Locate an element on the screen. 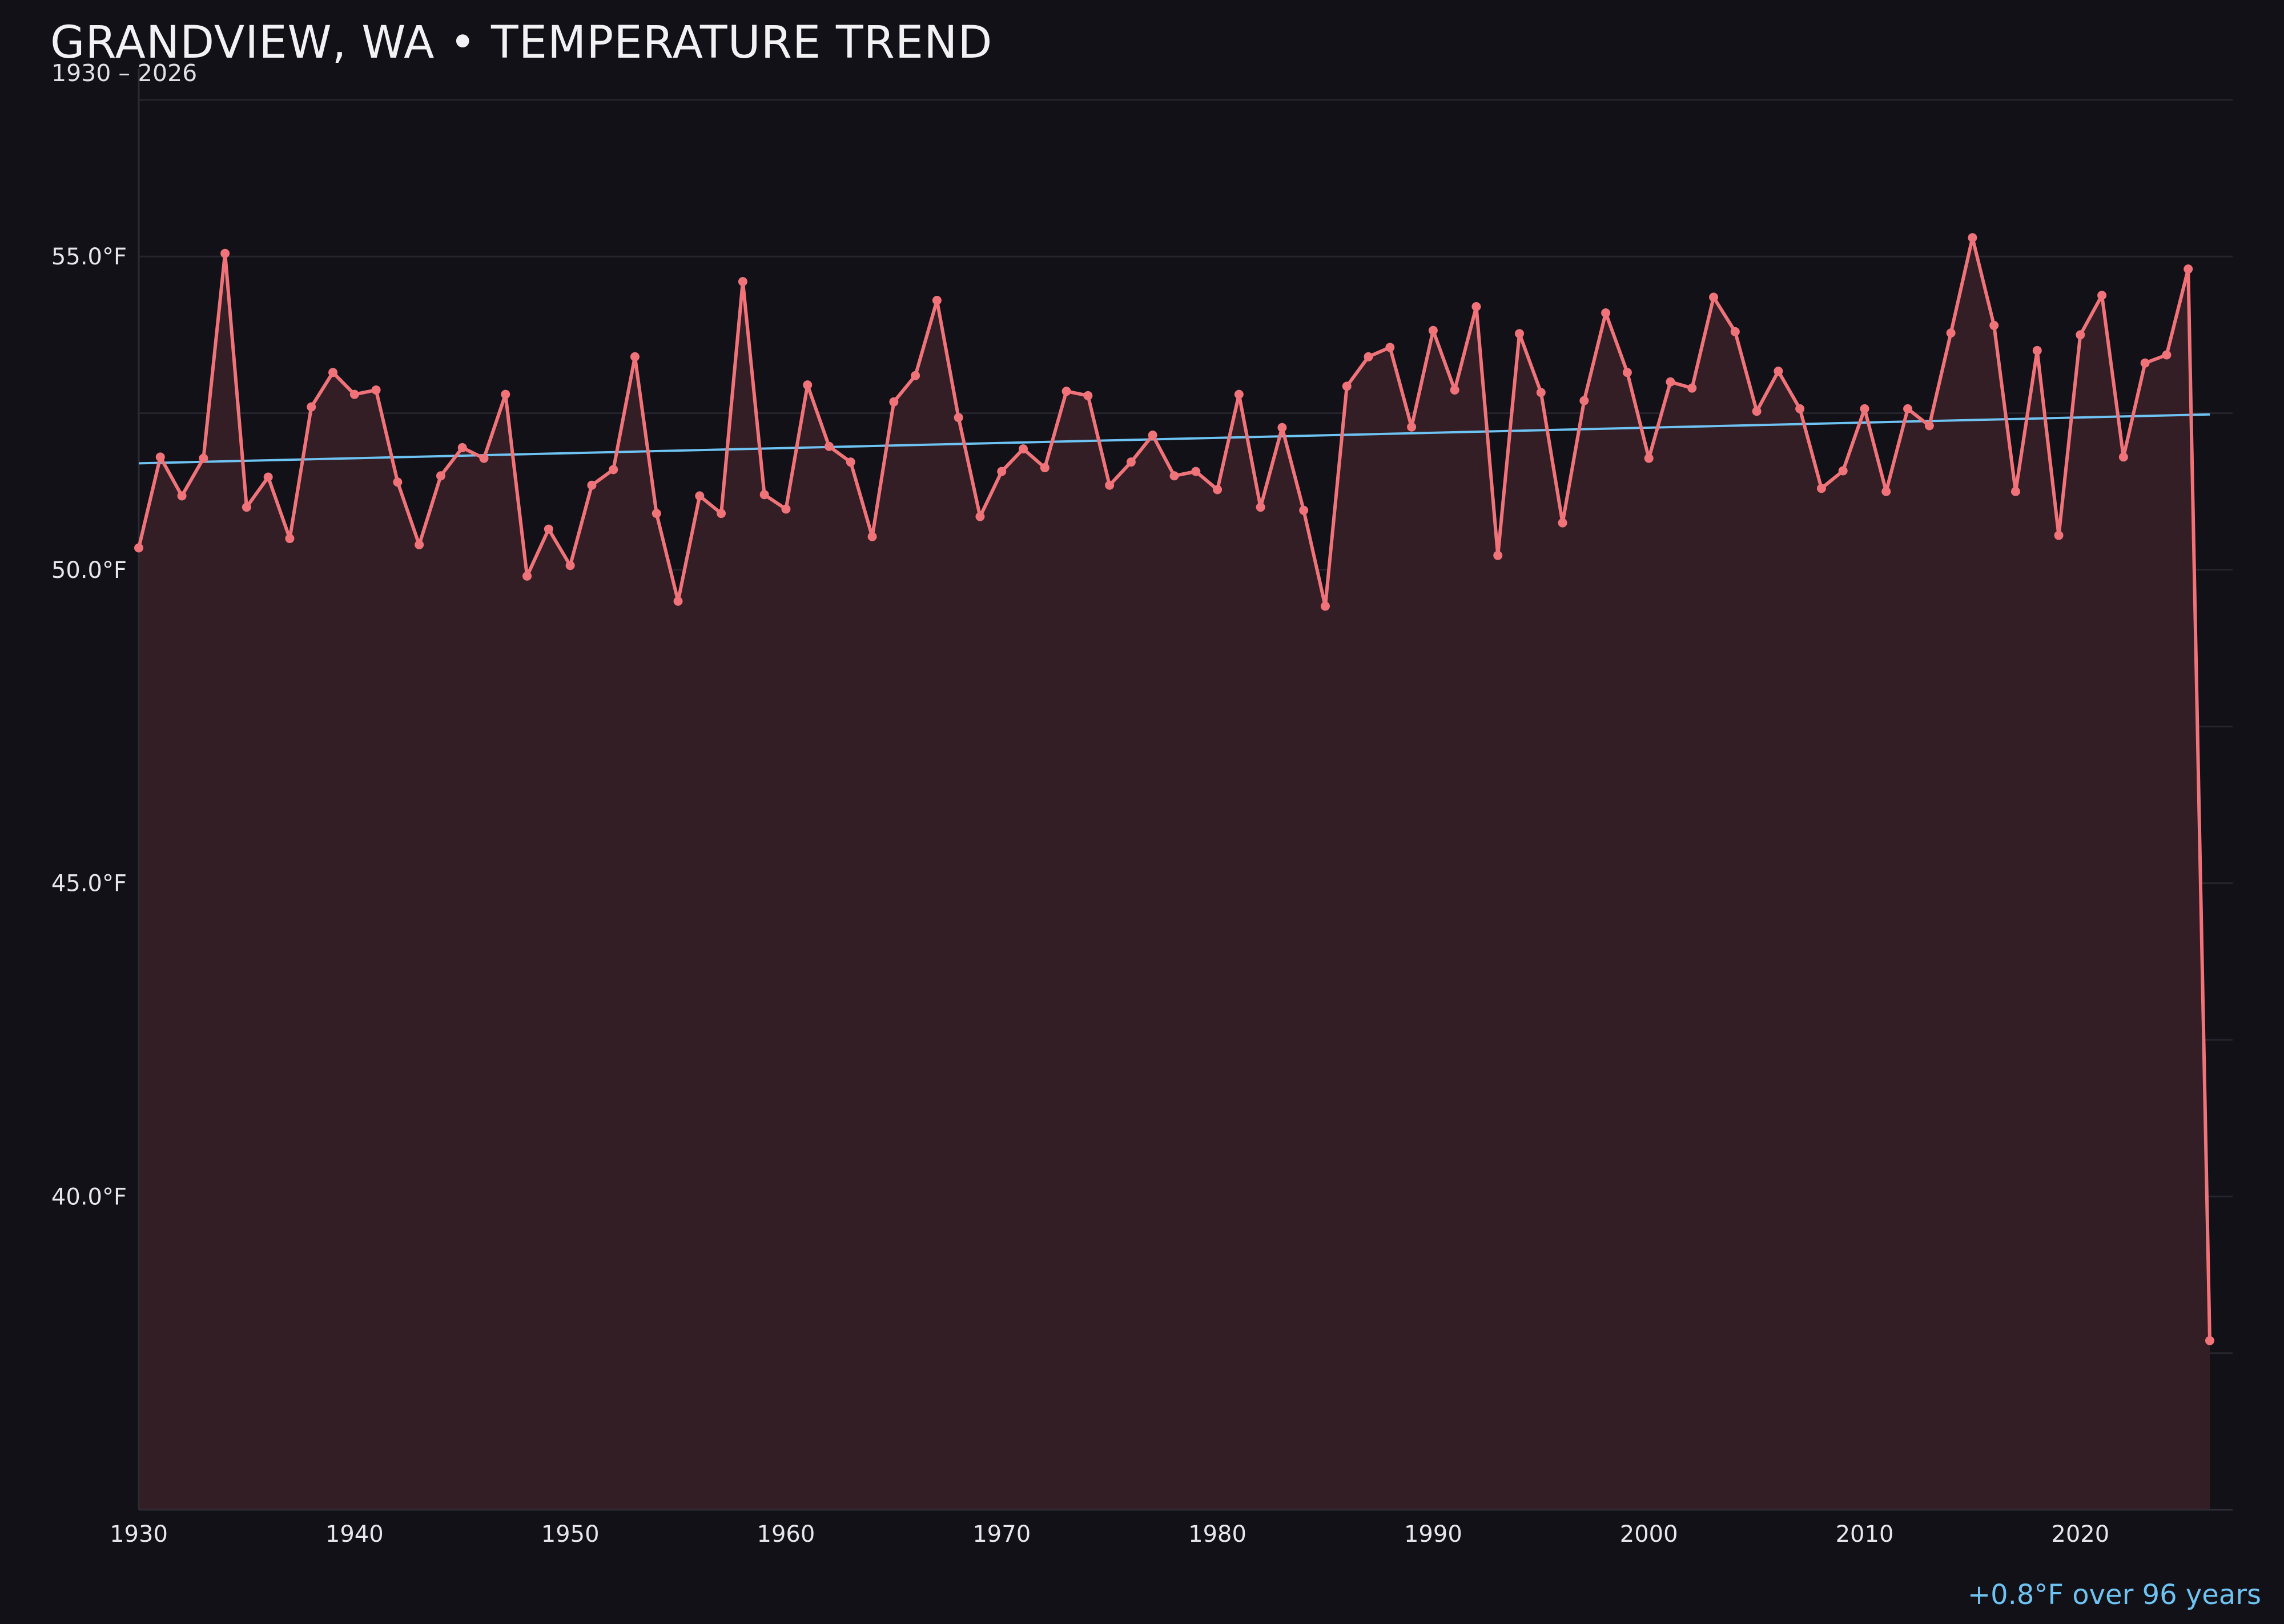 The height and width of the screenshot is (1624, 2284). y-tick-label: 40.0°F is located at coordinates (89, 1197).